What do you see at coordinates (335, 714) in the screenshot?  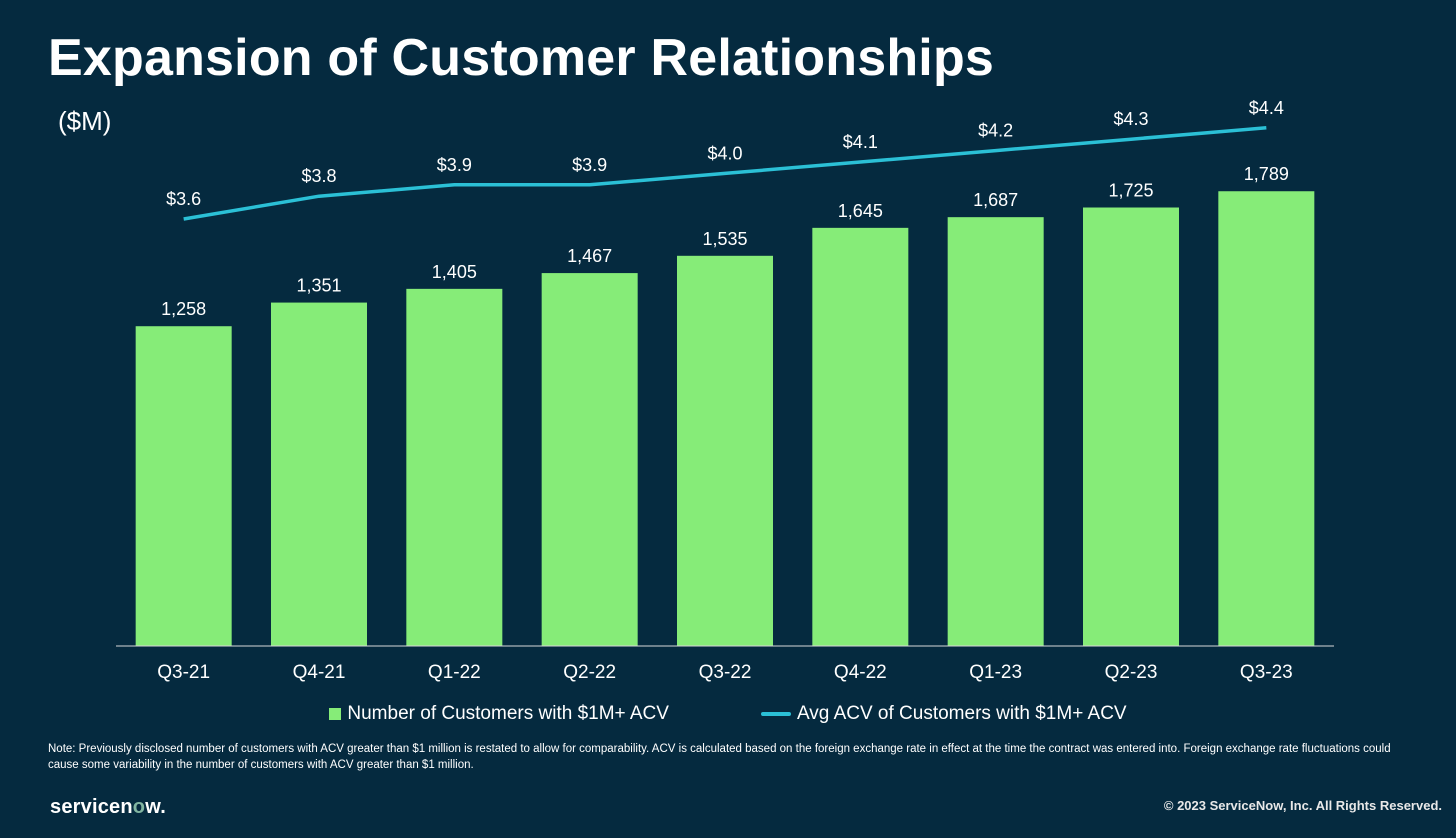 I see `legend-bar-swatch` at bounding box center [335, 714].